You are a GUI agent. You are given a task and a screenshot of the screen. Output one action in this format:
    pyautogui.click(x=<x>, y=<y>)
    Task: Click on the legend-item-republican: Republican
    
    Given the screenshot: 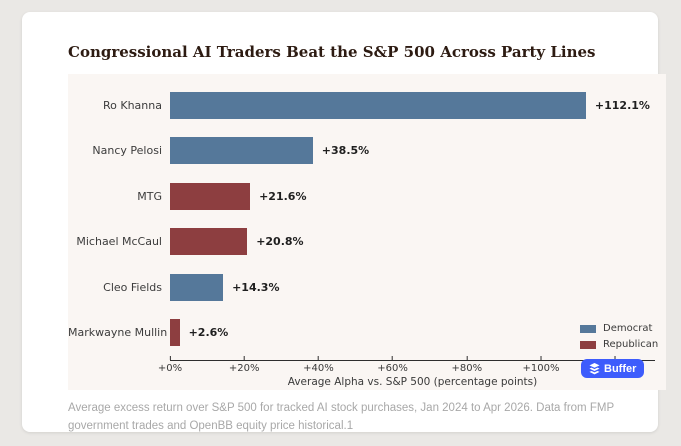 What is the action you would take?
    pyautogui.click(x=619, y=344)
    